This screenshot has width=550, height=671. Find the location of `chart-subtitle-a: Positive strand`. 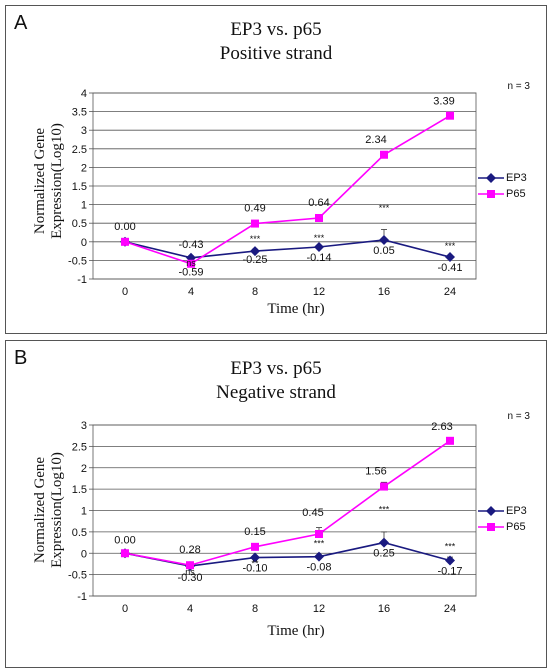

chart-subtitle-a: Positive strand is located at coordinates (276, 53).